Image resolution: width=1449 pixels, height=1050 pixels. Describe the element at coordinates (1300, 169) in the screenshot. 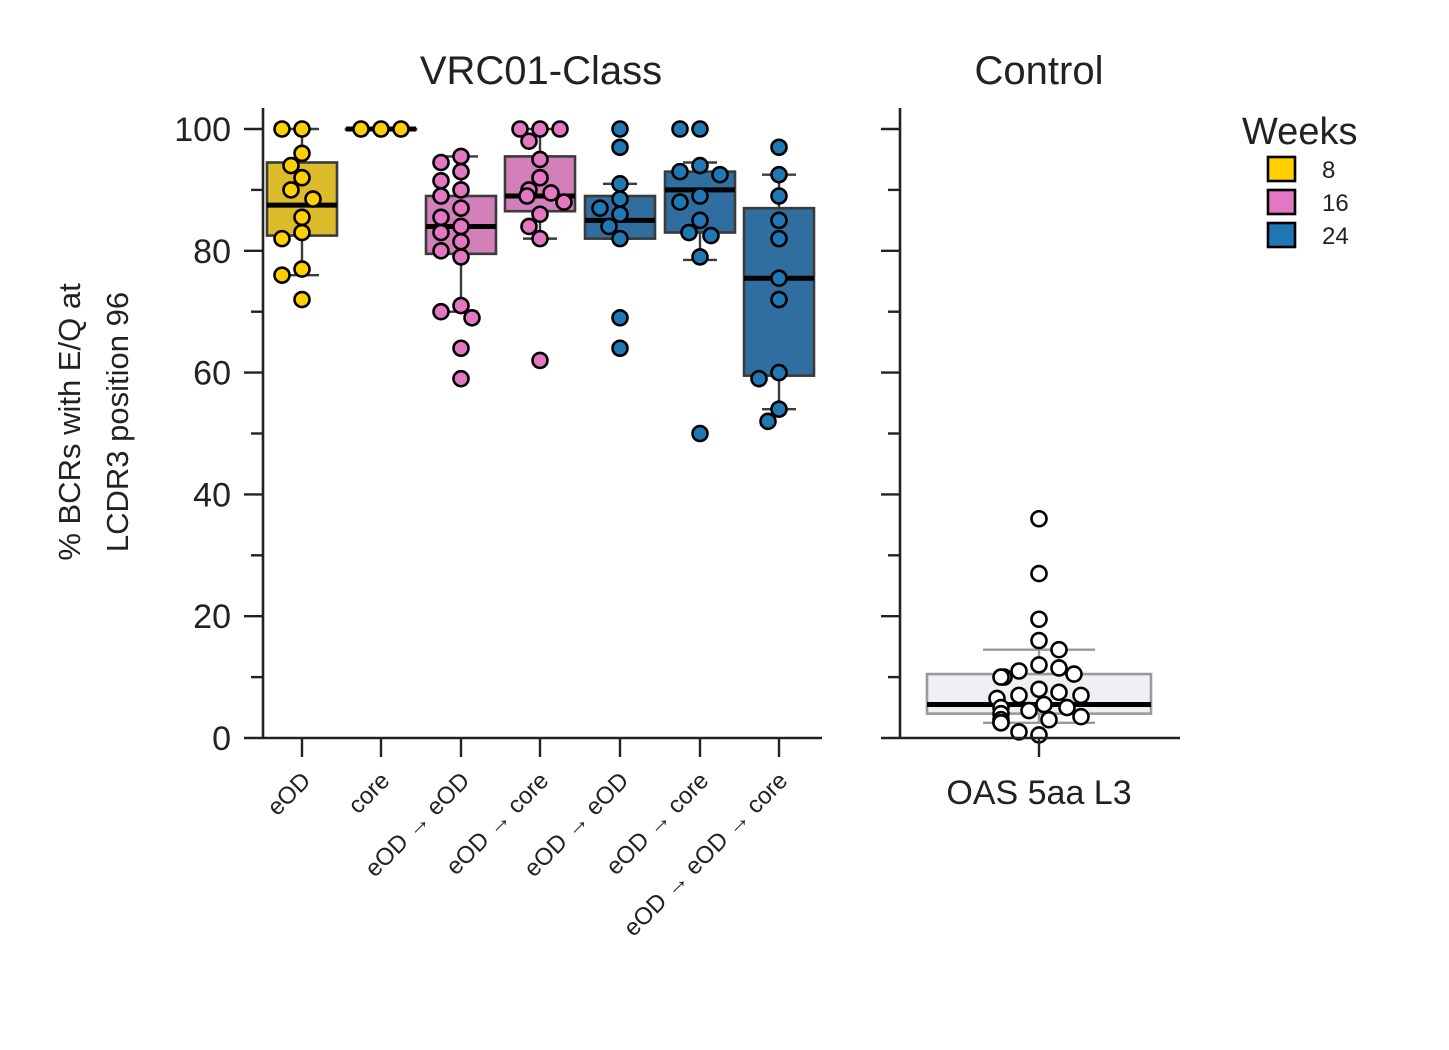

I see `legend-item-week-8: 8` at that location.